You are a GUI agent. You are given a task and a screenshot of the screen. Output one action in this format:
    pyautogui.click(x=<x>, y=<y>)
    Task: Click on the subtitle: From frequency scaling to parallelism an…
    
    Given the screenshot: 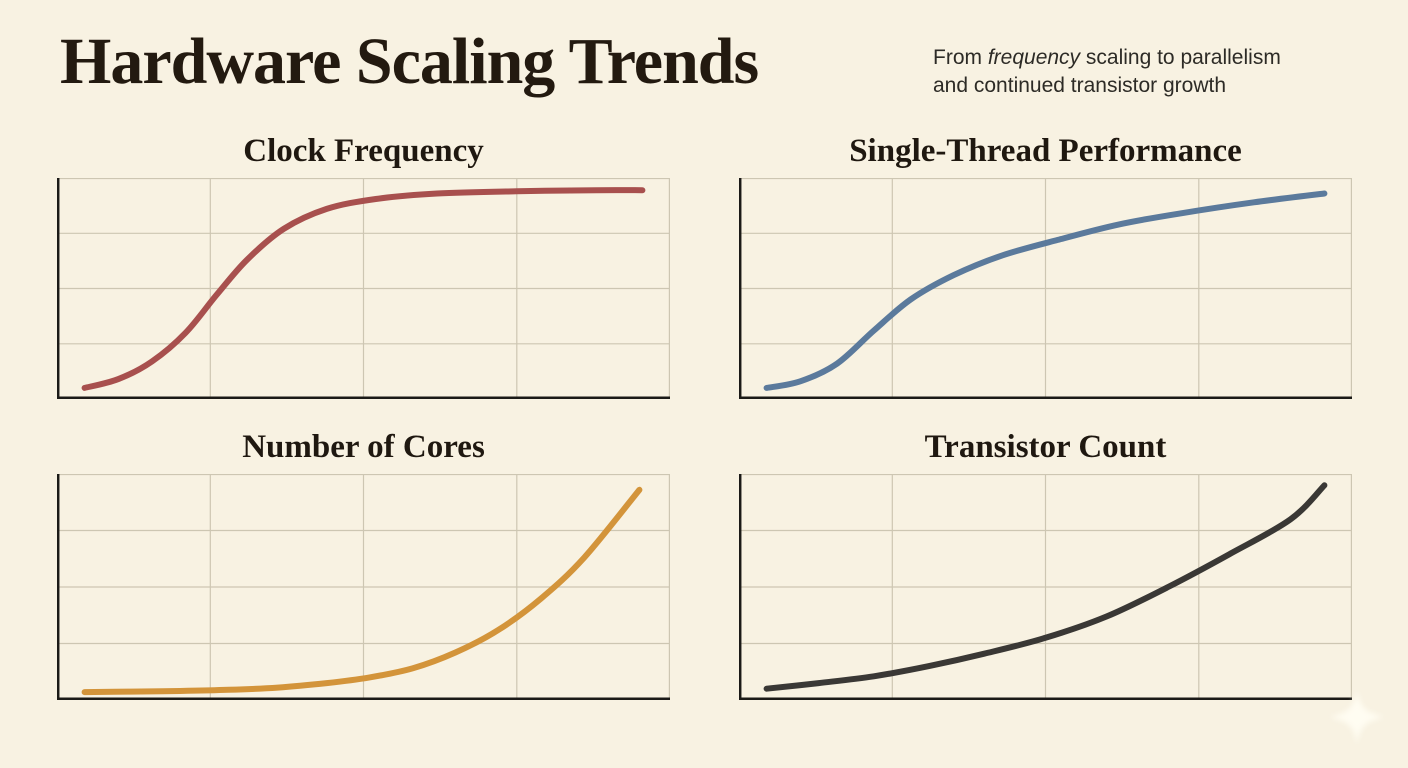 What is the action you would take?
    pyautogui.click(x=1143, y=72)
    